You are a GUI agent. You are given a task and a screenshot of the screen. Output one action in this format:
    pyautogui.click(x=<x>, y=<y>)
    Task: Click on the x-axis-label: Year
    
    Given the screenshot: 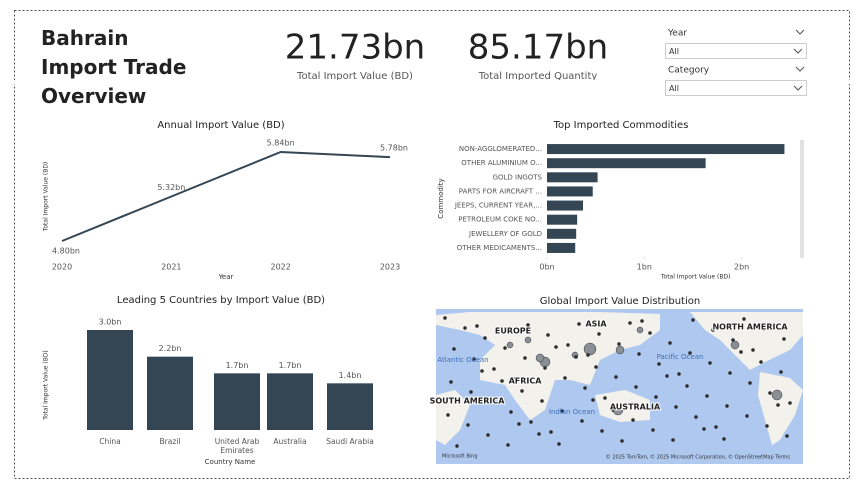 What is the action you would take?
    pyautogui.click(x=226, y=277)
    